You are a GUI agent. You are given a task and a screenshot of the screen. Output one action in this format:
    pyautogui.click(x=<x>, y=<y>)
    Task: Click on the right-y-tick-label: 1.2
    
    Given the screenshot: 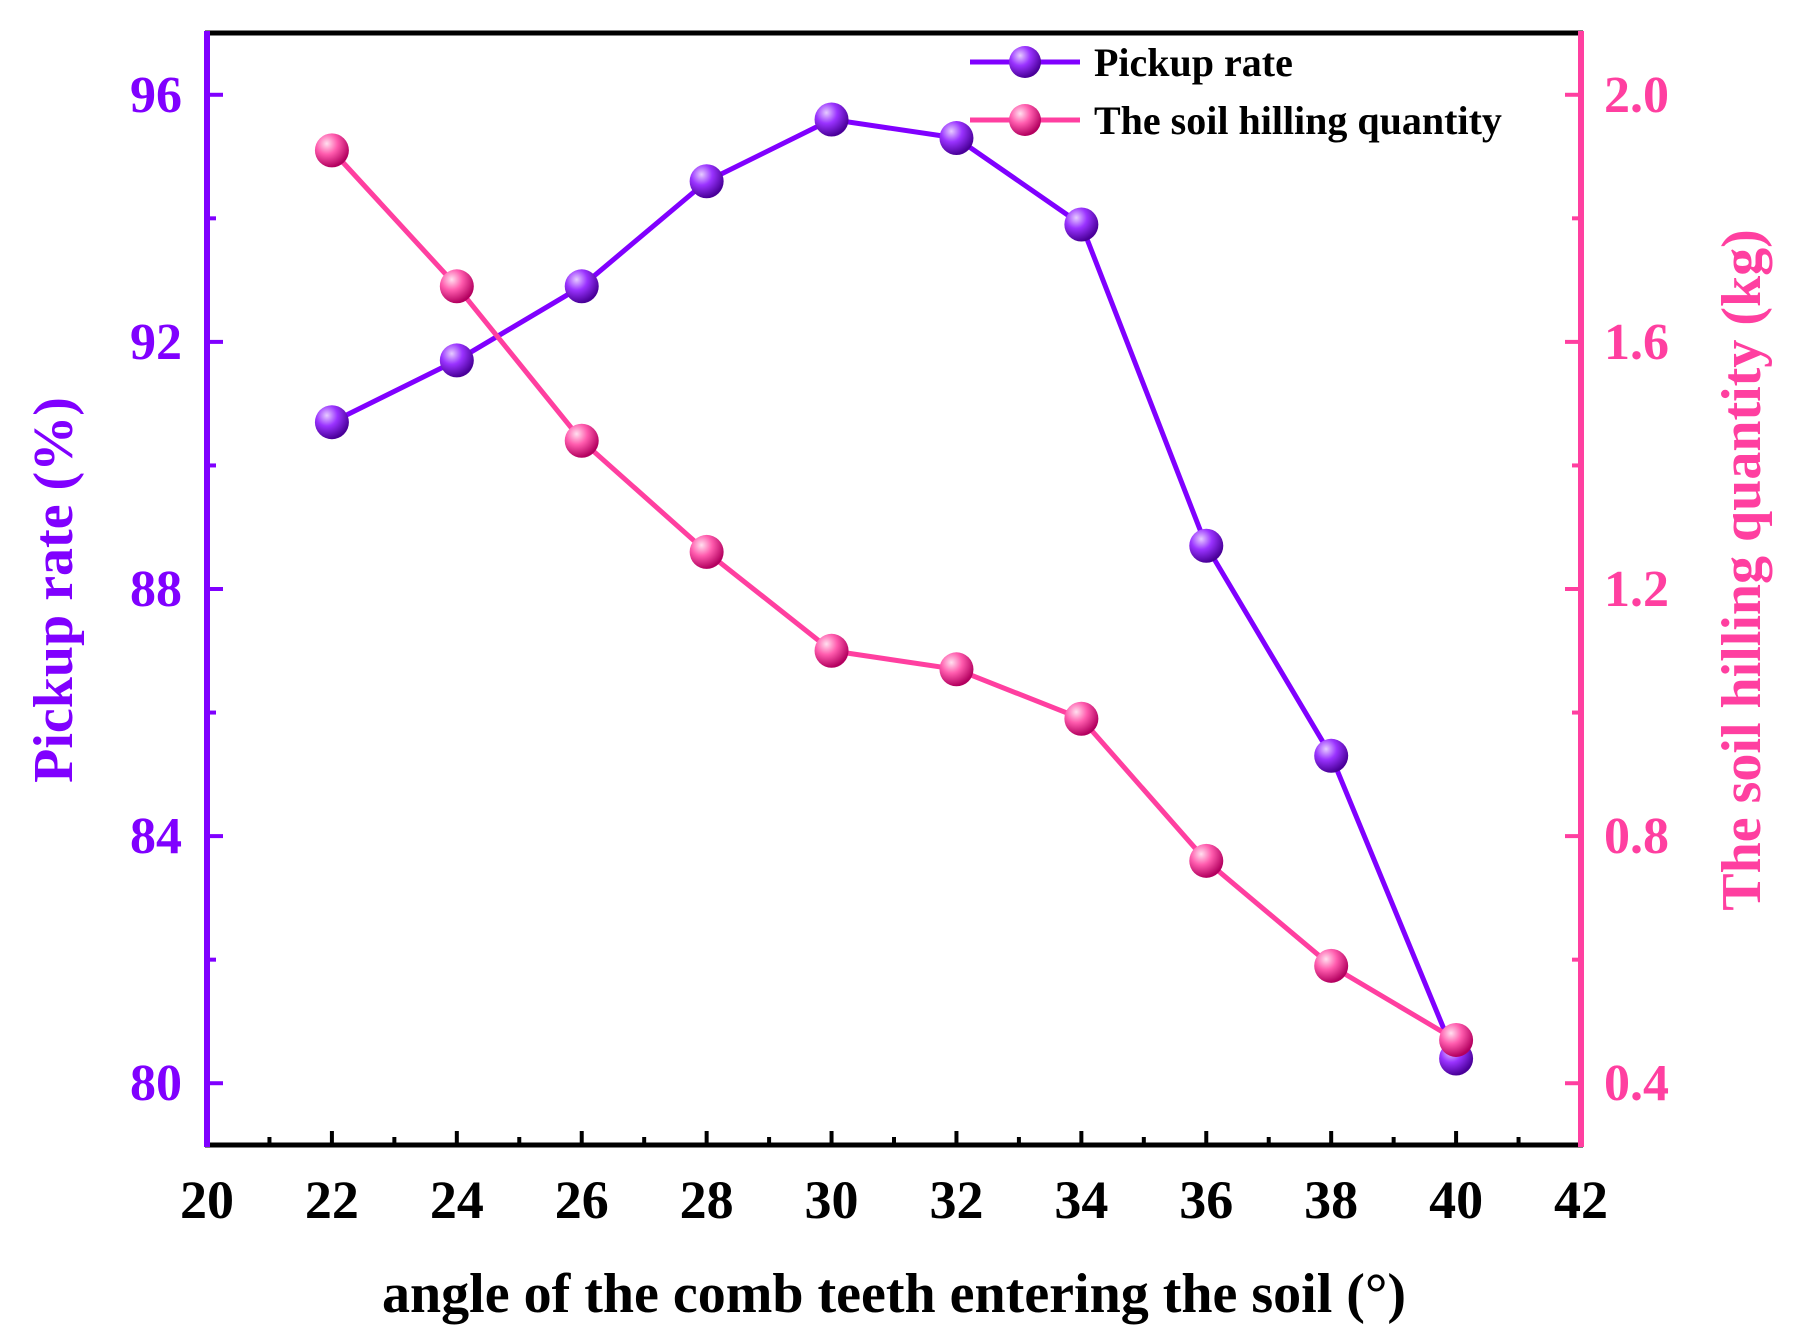 What is the action you would take?
    pyautogui.click(x=1636, y=589)
    